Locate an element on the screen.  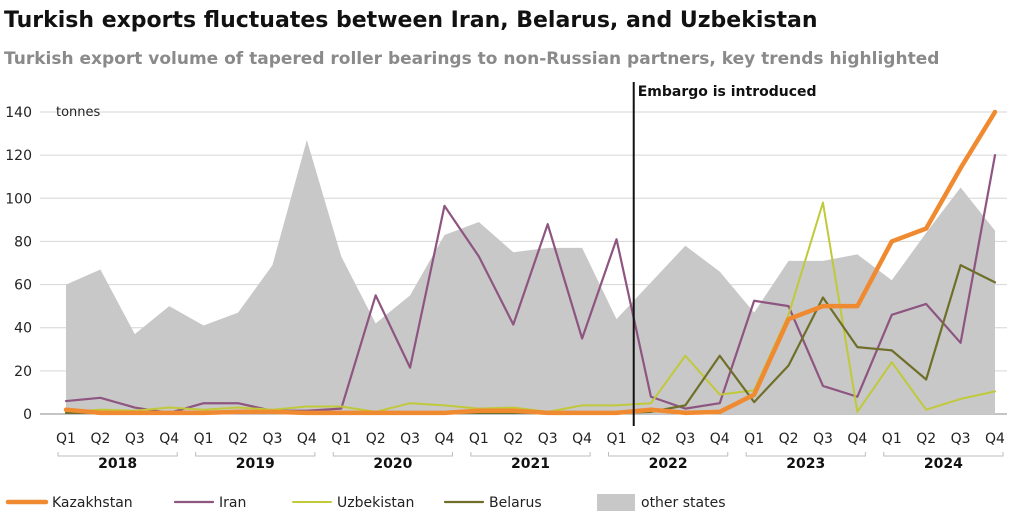
embargo-label: Embargo is introduced is located at coordinates (727, 92).